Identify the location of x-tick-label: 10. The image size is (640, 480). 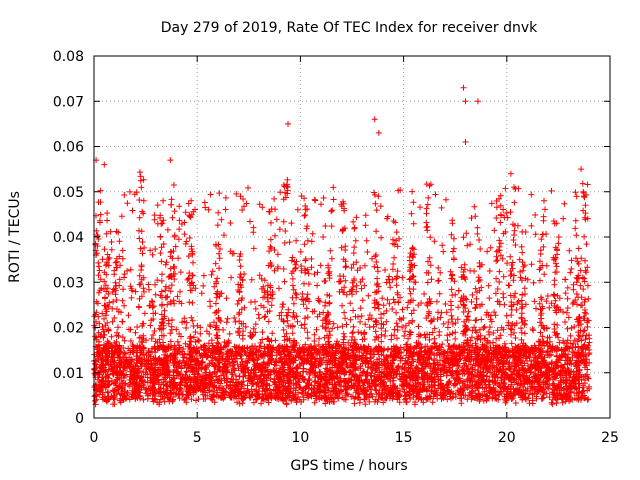
(300, 438).